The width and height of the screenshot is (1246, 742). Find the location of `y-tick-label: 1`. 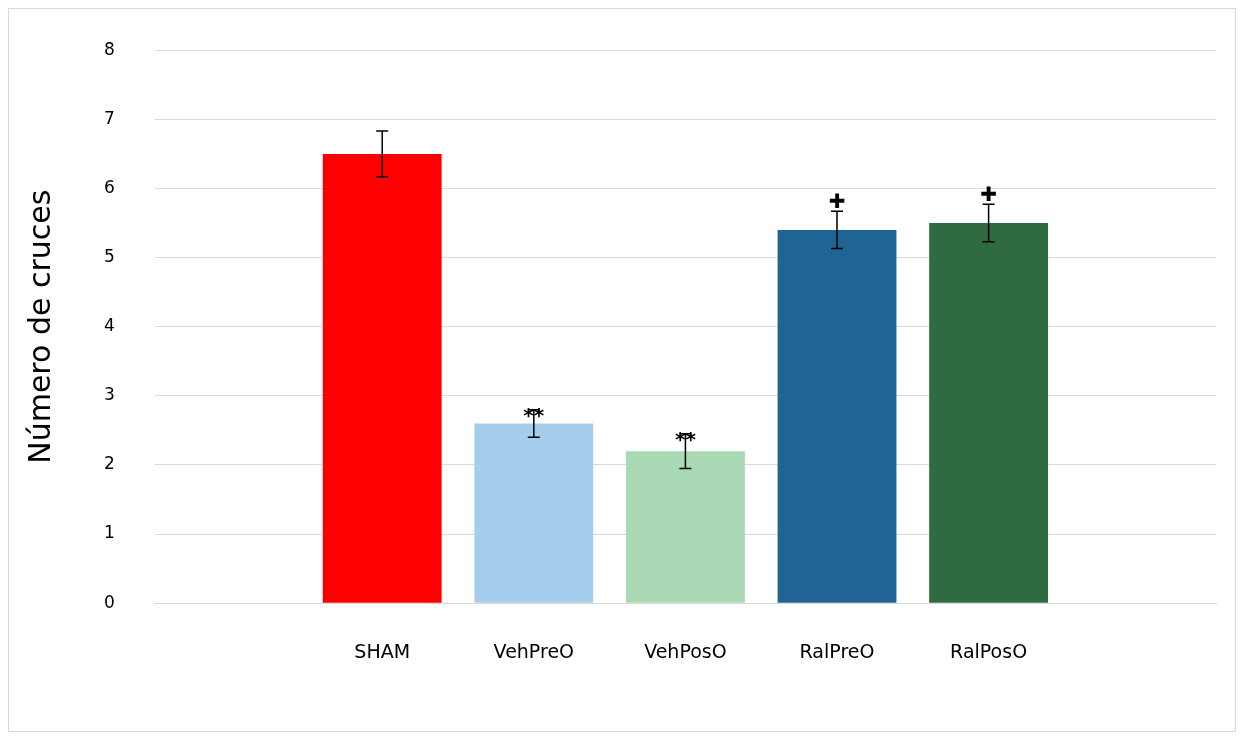

y-tick-label: 1 is located at coordinates (109, 532).